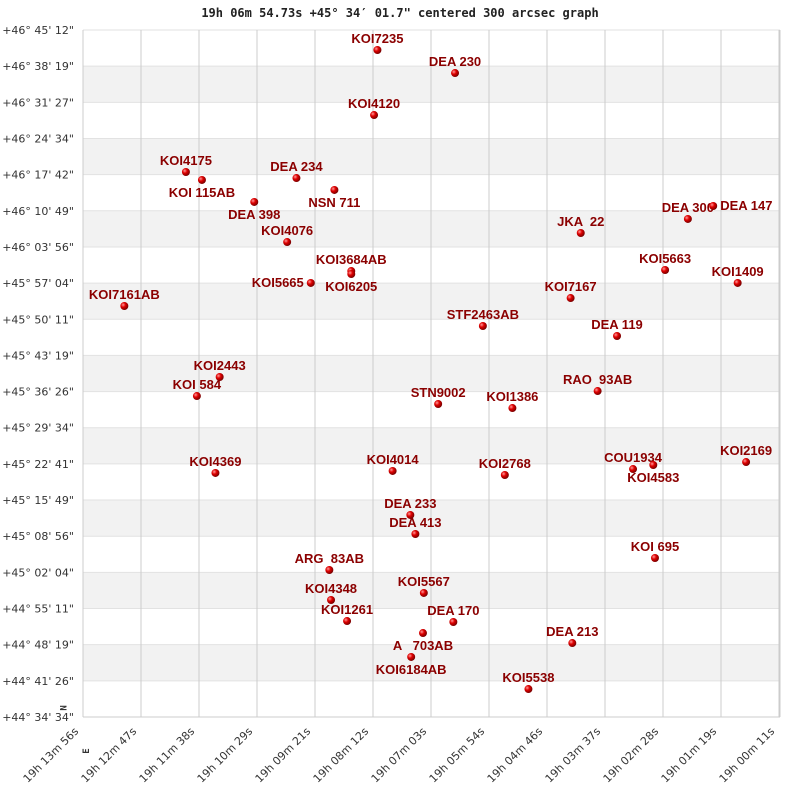 This screenshot has width=800, height=800. I want to click on y-tick-label: +45° 57' 04", so click(38, 283).